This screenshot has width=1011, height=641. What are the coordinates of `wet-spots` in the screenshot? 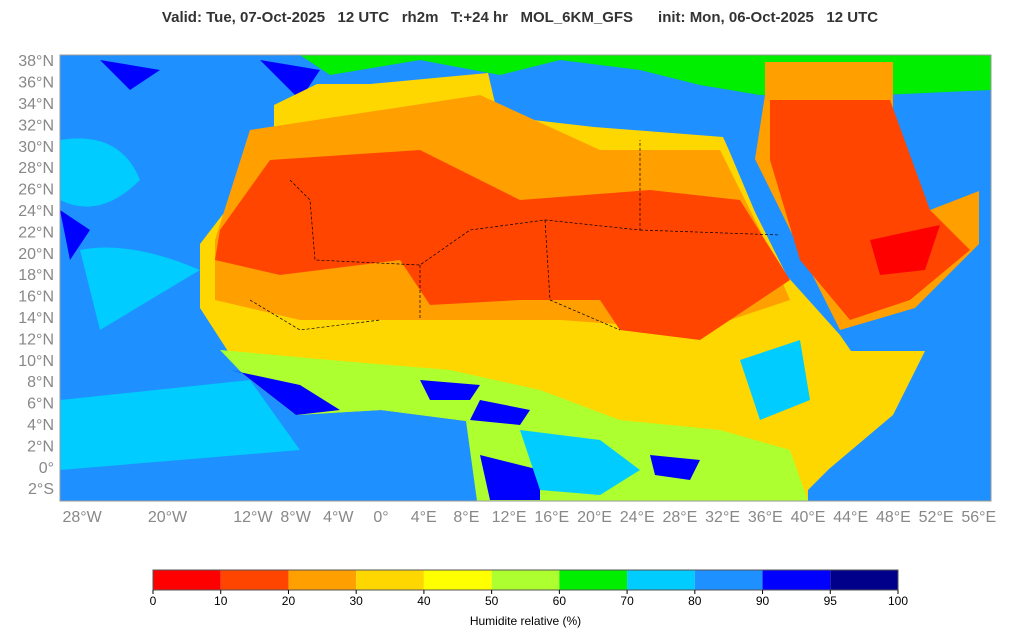 It's located at (465, 435).